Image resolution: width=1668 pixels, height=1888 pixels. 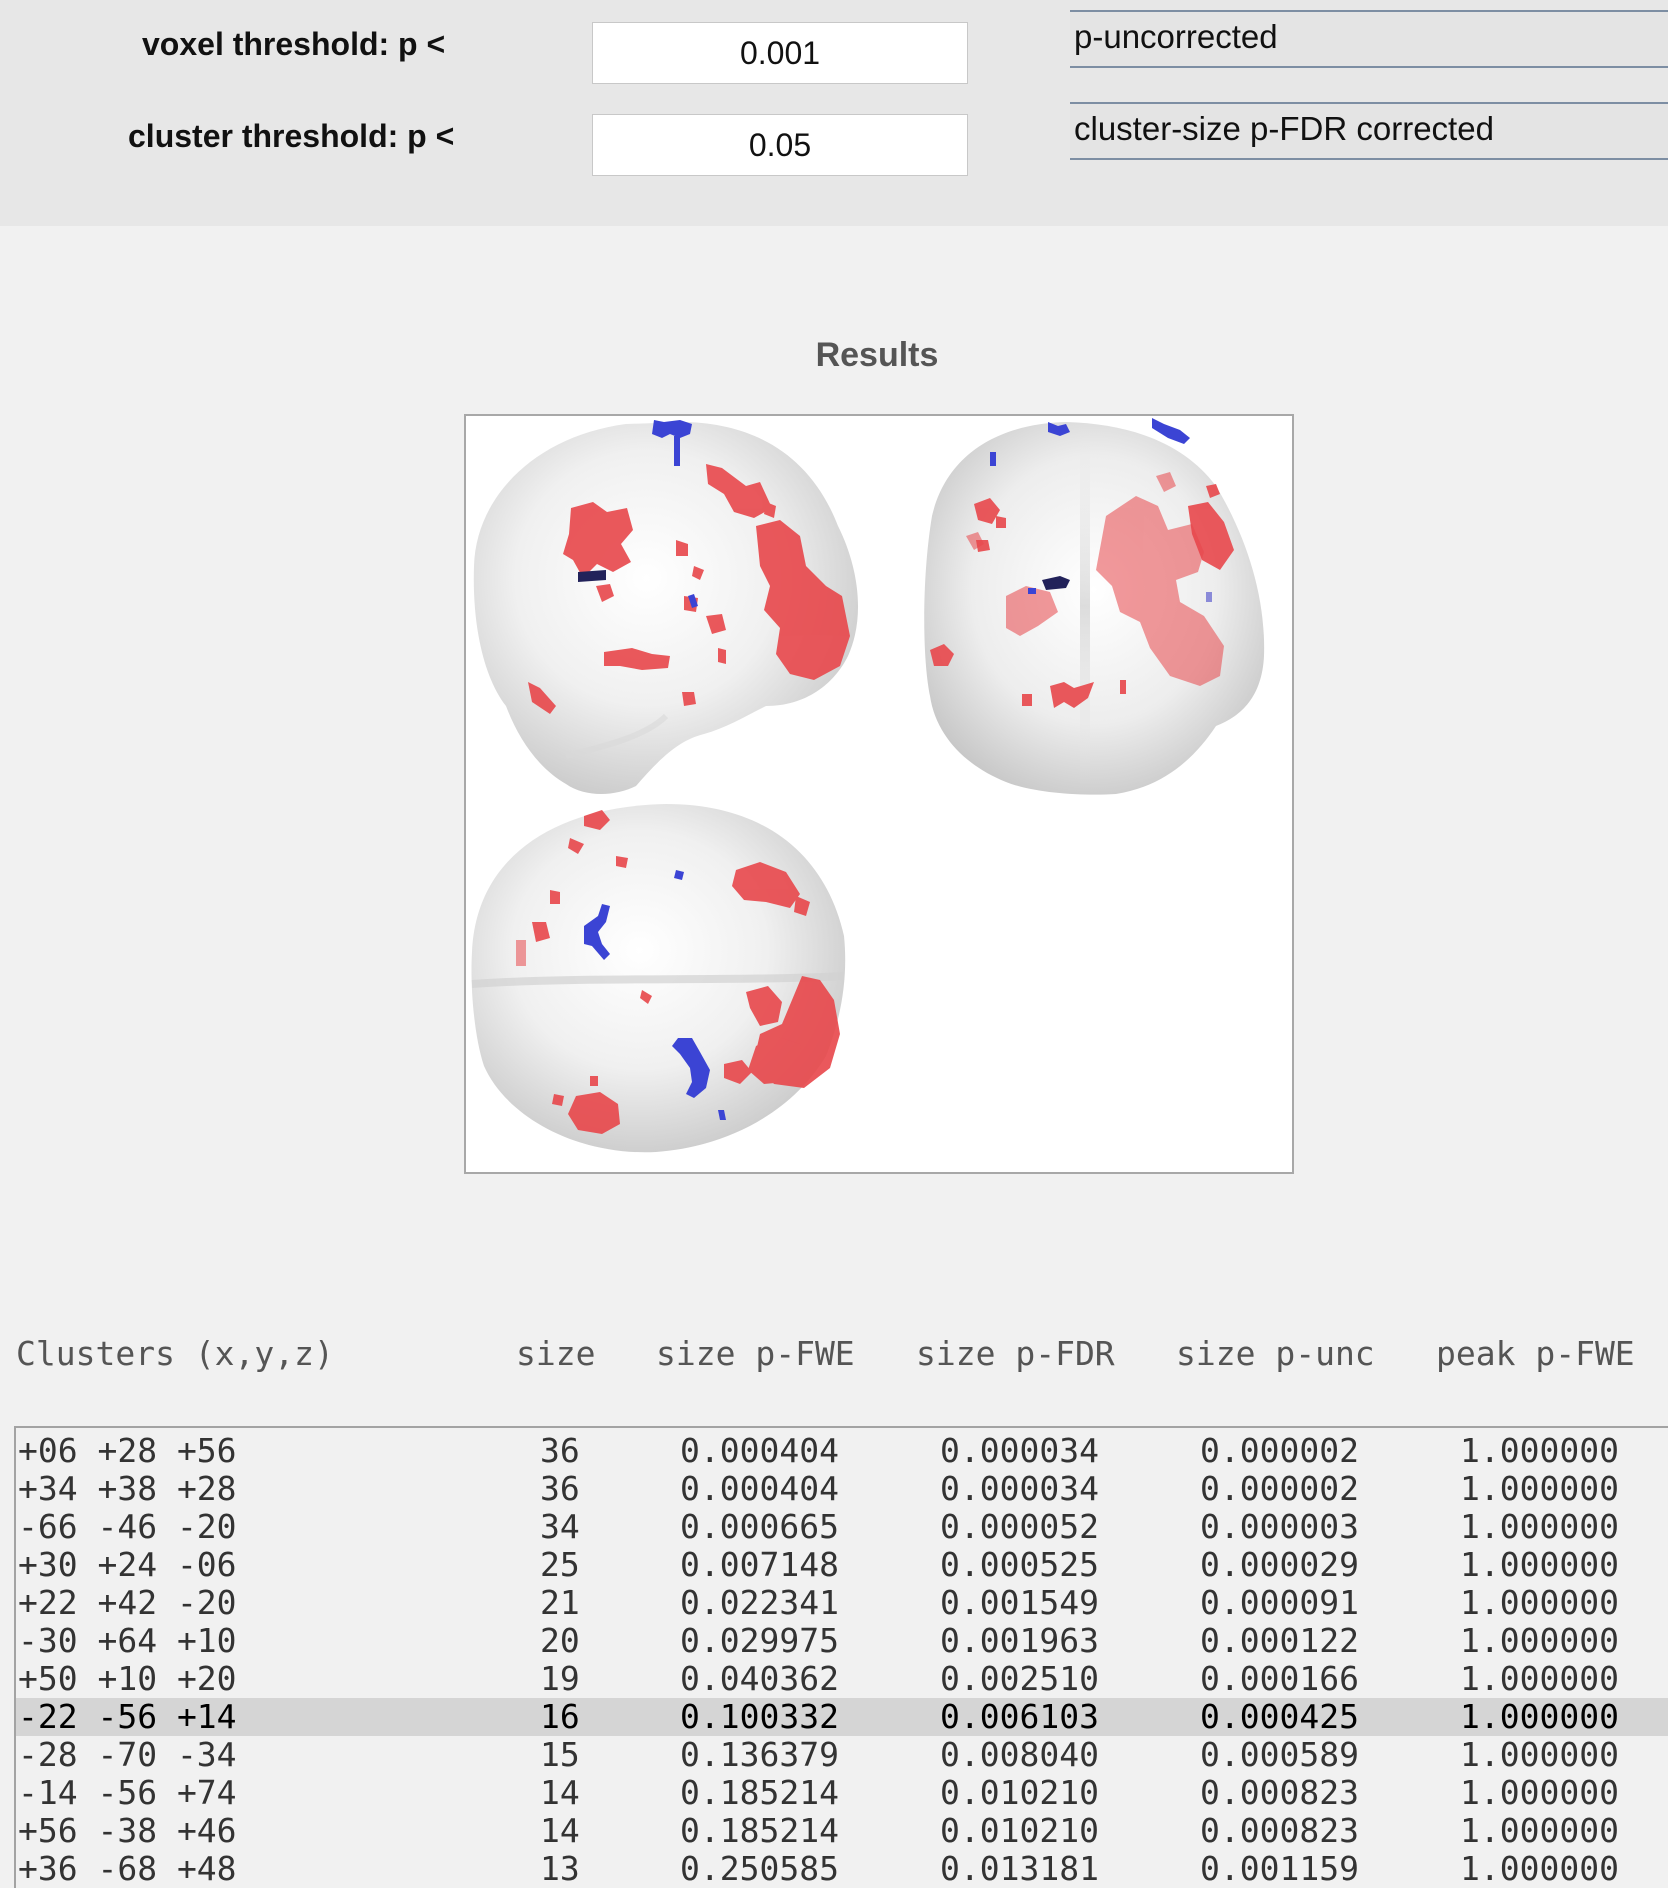 I want to click on cell-size-pfwe: 0.000665, so click(x=759, y=1526).